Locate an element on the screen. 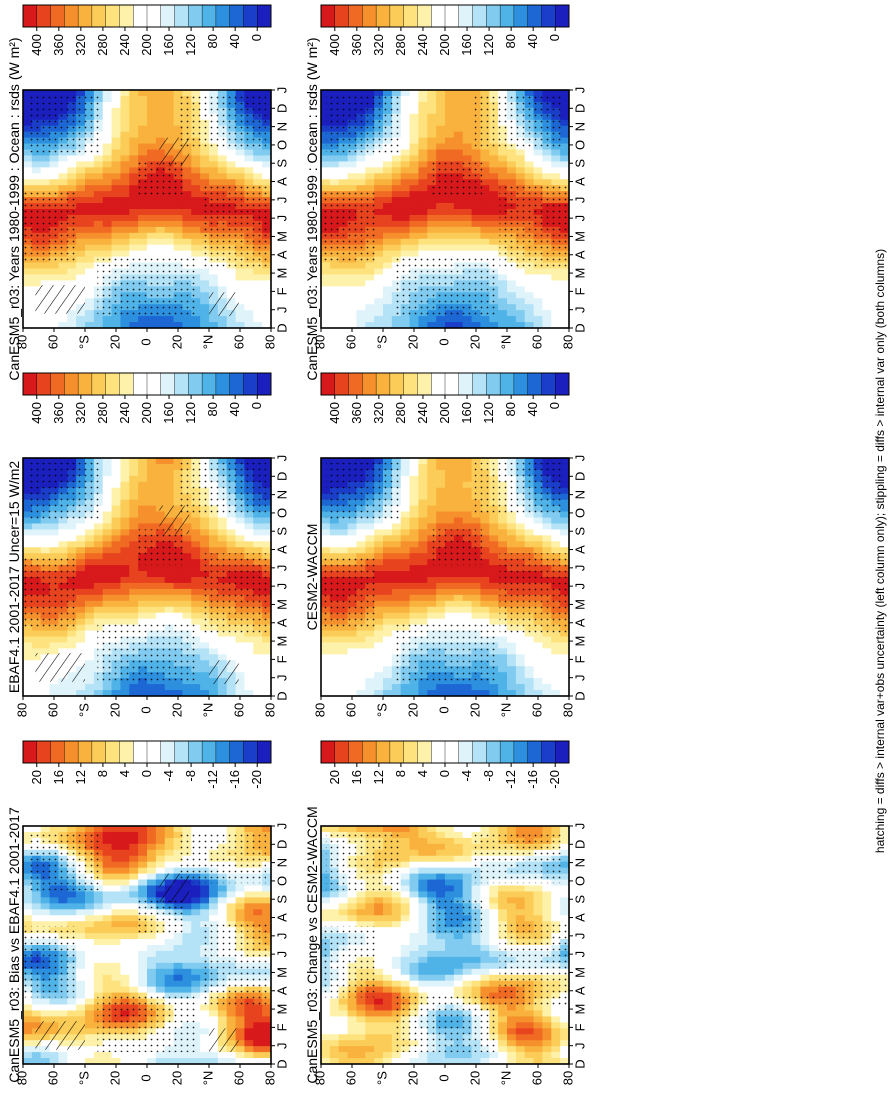 The width and height of the screenshot is (895, 1107). colorbar-swatch is located at coordinates (507, 16).